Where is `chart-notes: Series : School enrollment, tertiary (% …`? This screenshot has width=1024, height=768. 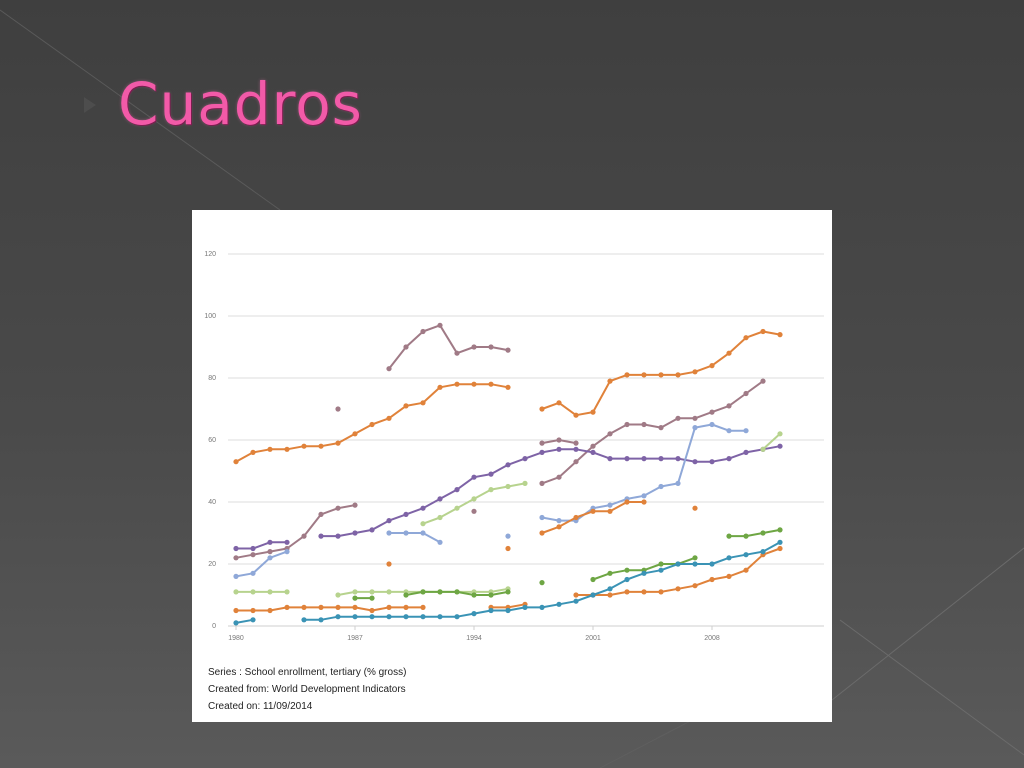
chart-notes: Series : School enrollment, tertiary (% … is located at coordinates (307, 689).